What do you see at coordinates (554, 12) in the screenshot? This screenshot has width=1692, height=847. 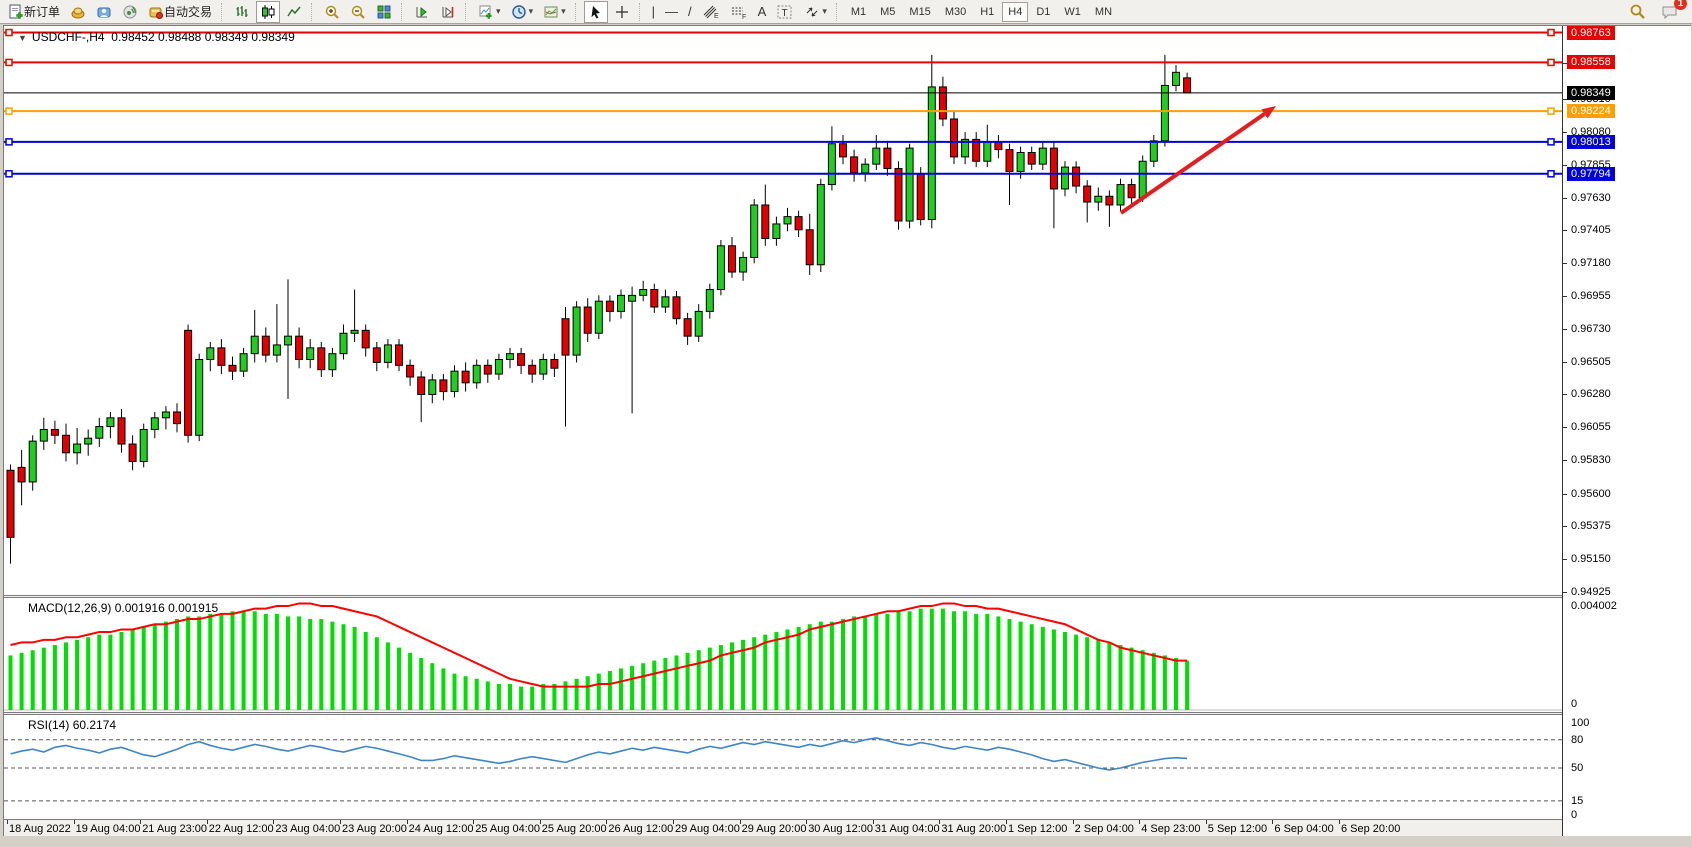 I see `templates-button: ▾` at bounding box center [554, 12].